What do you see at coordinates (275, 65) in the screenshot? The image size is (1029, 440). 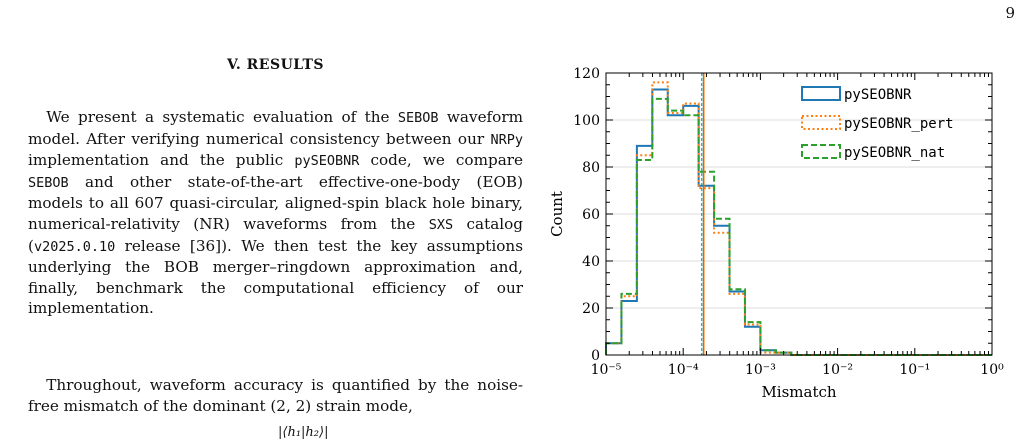 I see `section-title: V. RESULTS` at bounding box center [275, 65].